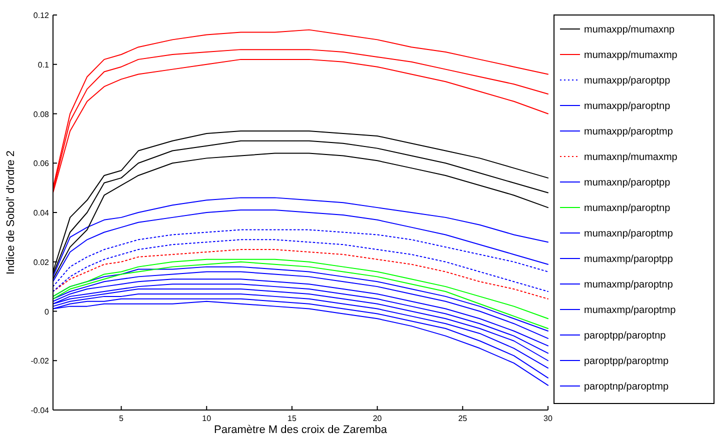 The image size is (717, 435). I want to click on x-tick-label: 30, so click(548, 418).